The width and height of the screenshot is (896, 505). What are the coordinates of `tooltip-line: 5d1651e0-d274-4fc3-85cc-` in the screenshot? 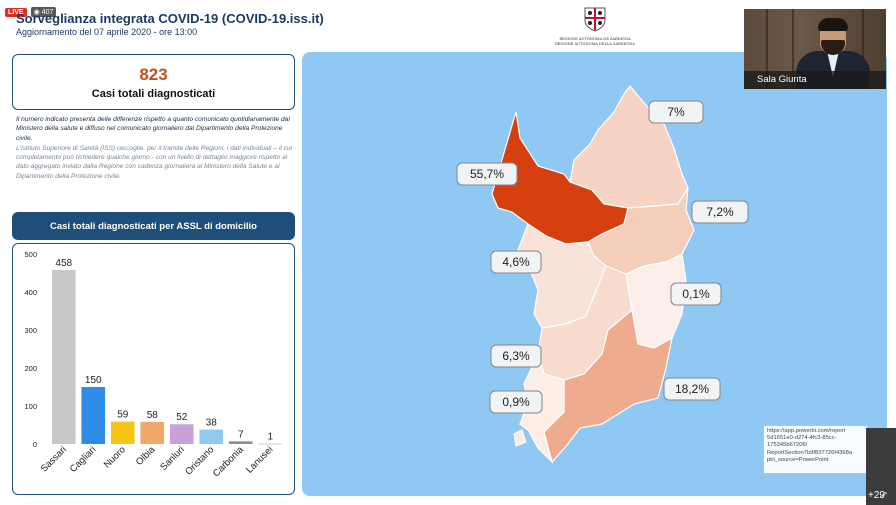 It's located at (802, 438).